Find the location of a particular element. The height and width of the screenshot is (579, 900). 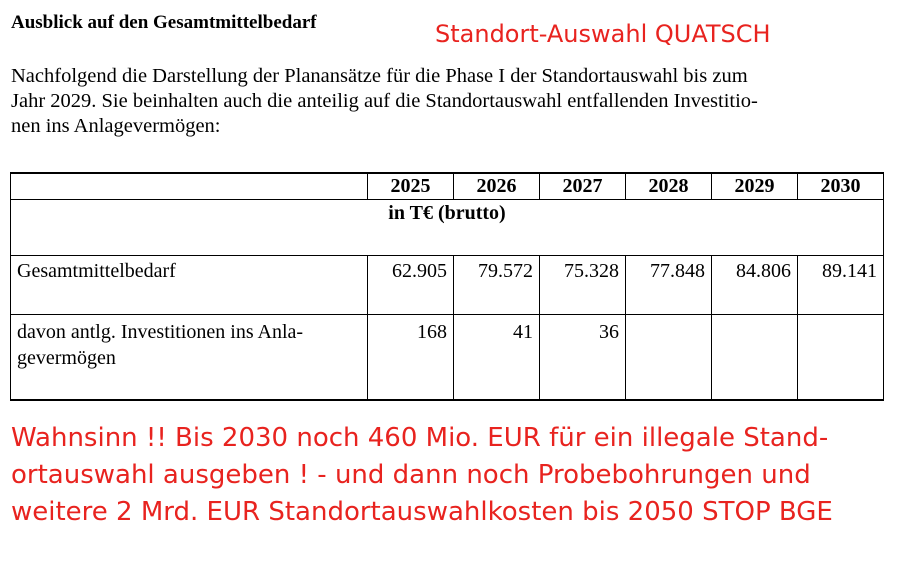

value-cell: 77.848 is located at coordinates (668, 285).